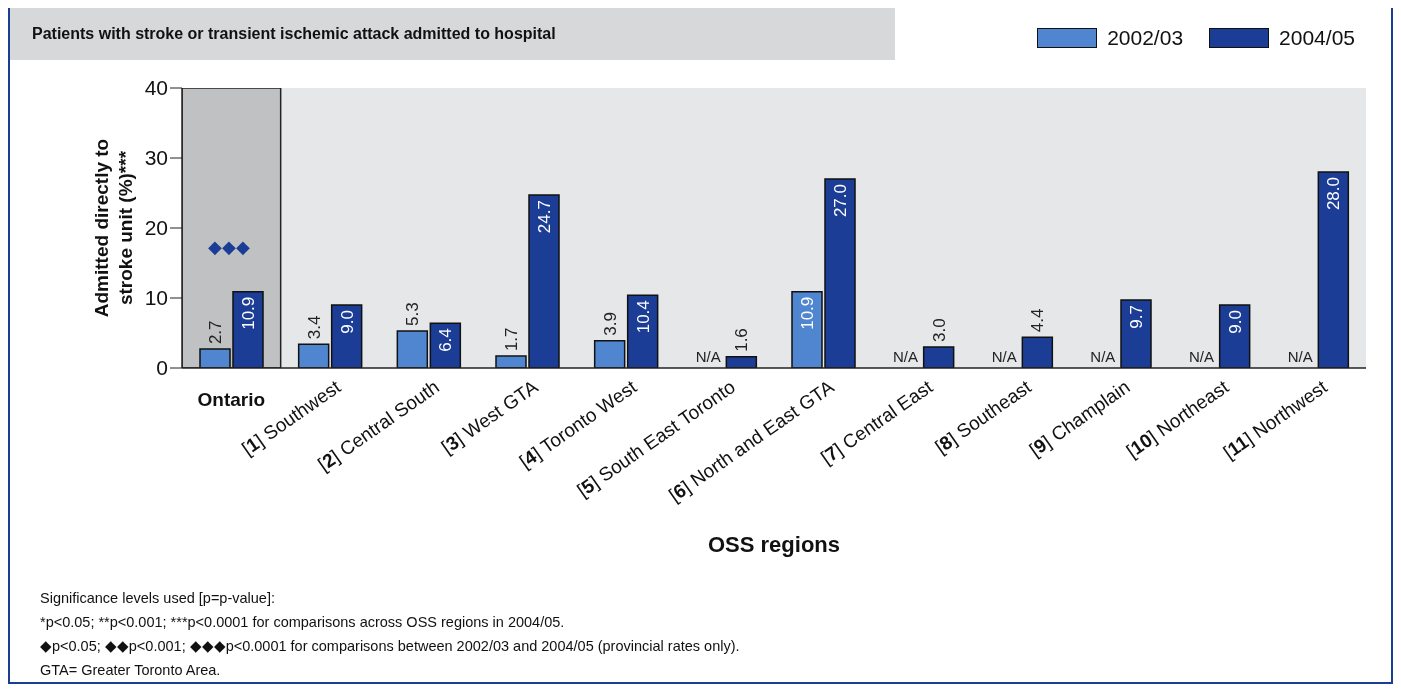 This screenshot has height=692, width=1401. Describe the element at coordinates (643, 317) in the screenshot. I see `data-label: 10.4` at that location.